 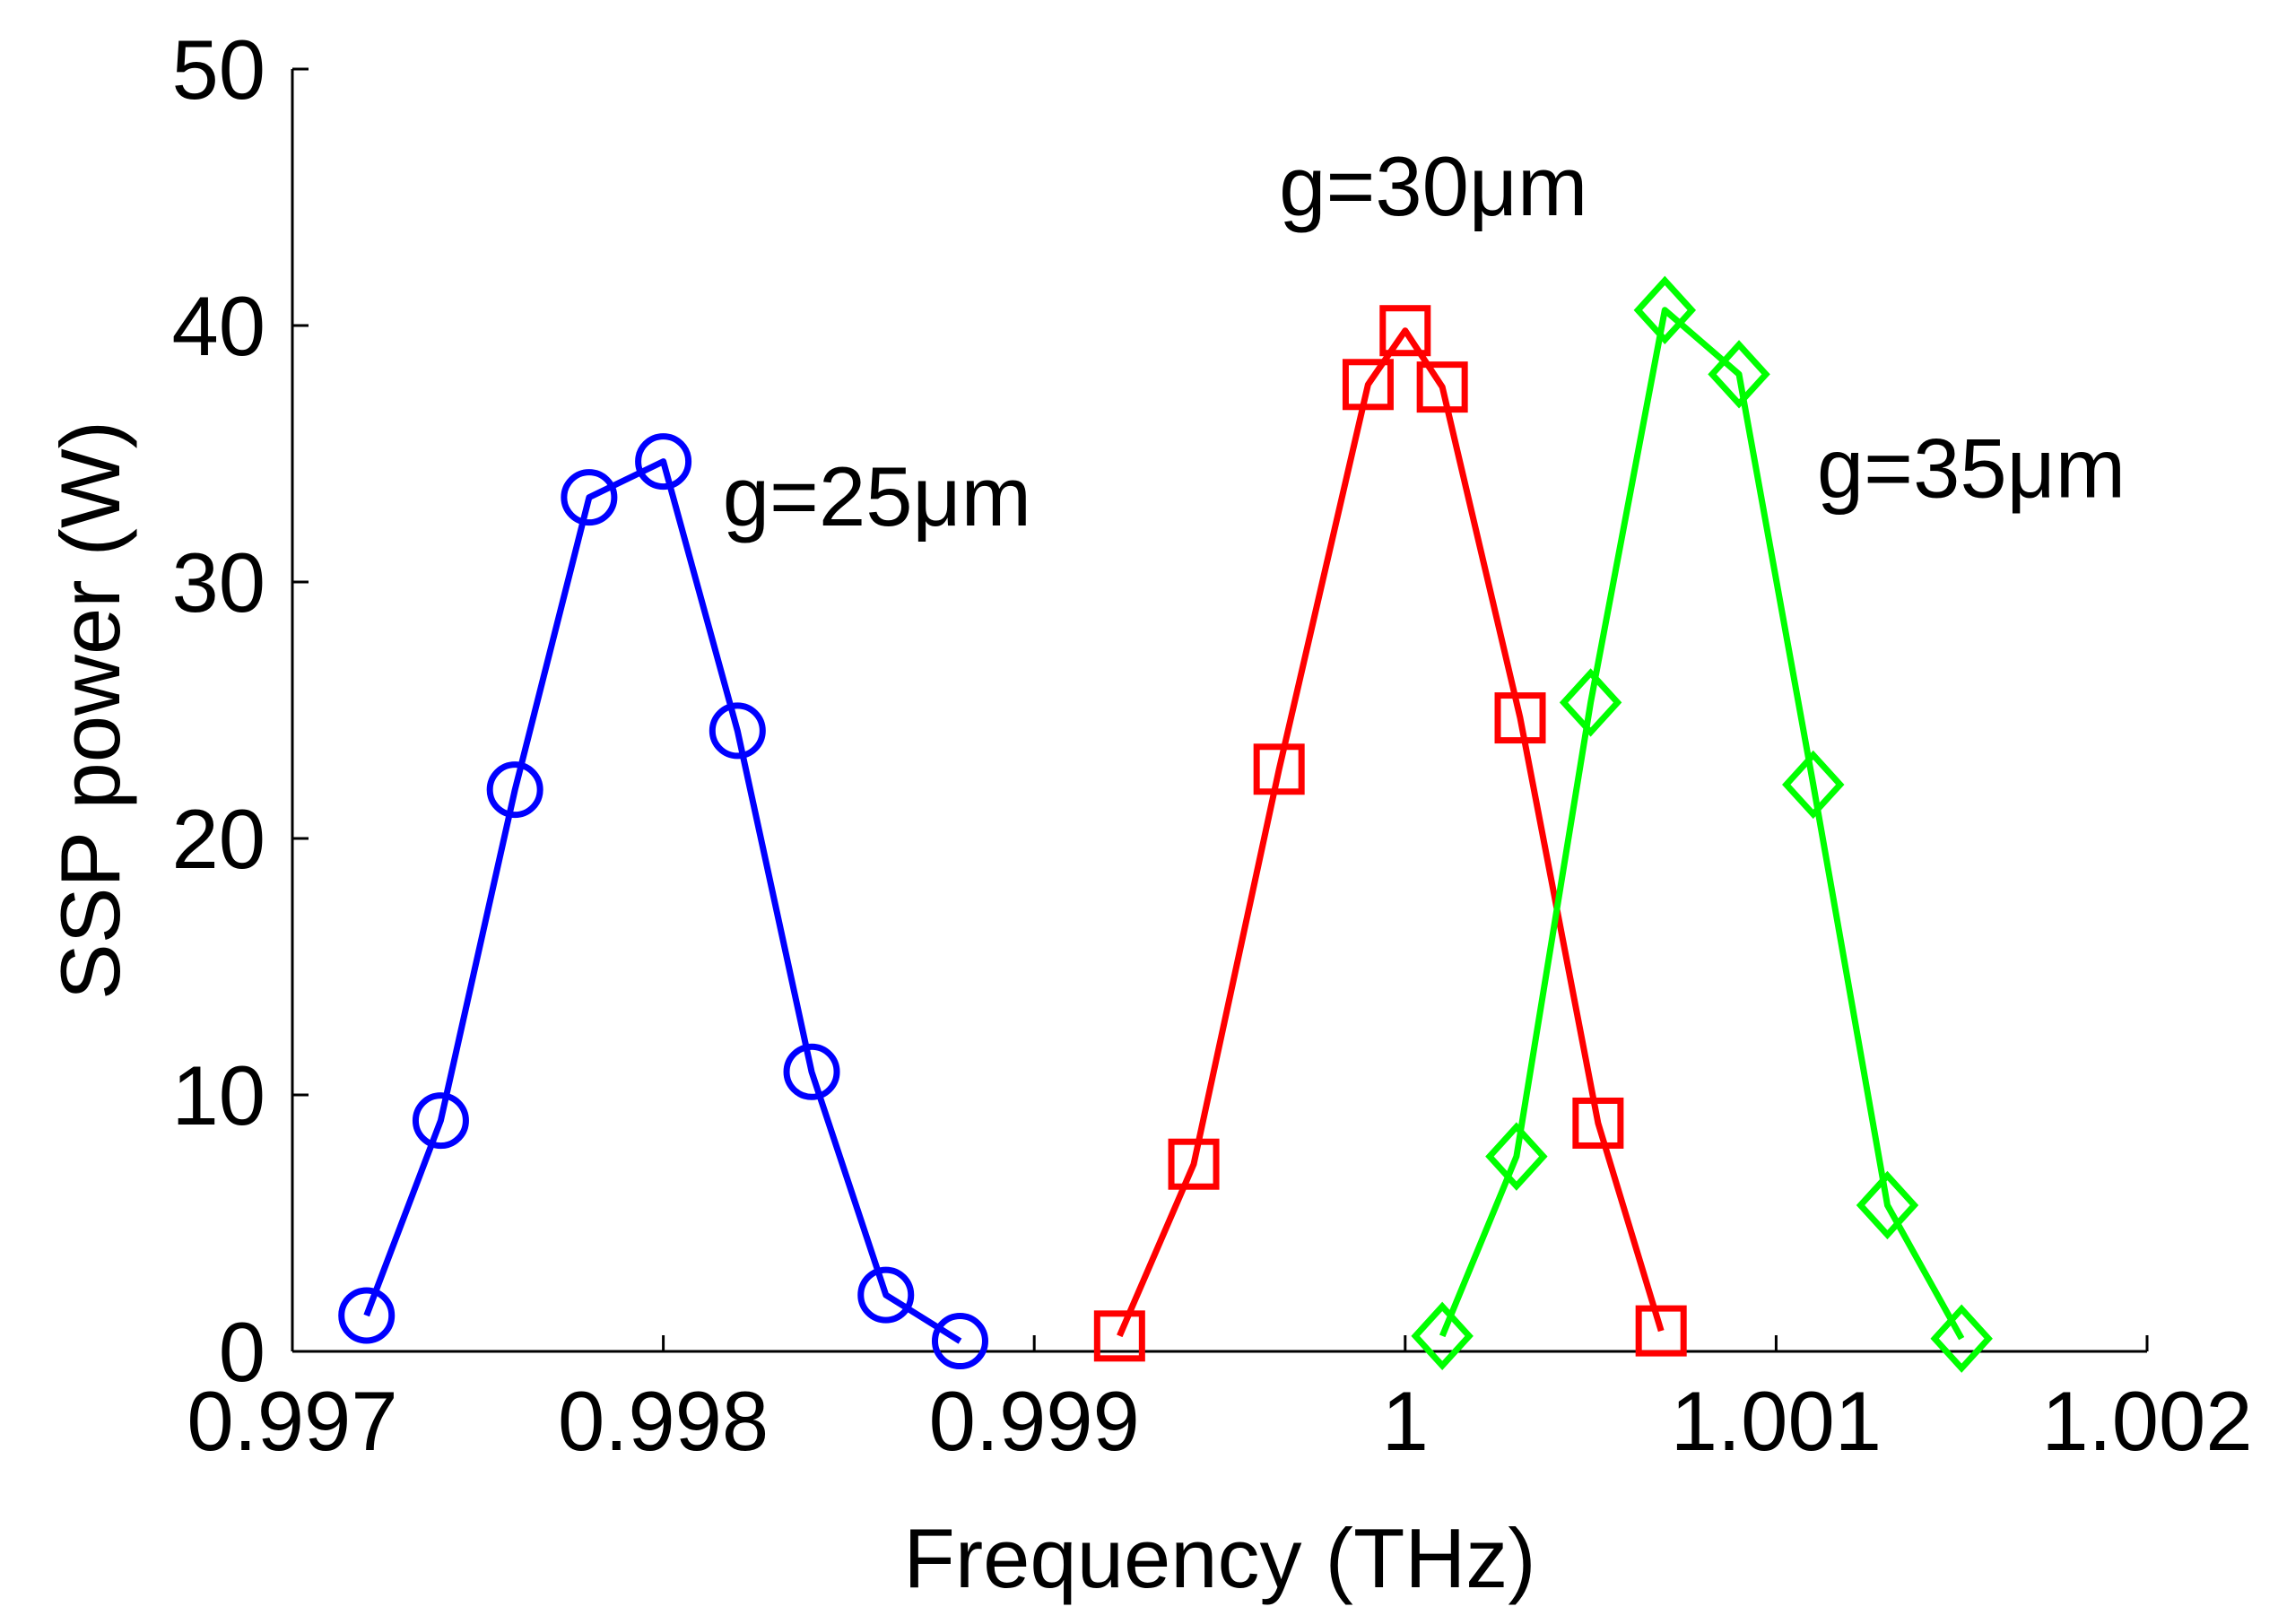 I want to click on series-annotation: g=25μm, so click(x=877, y=496).